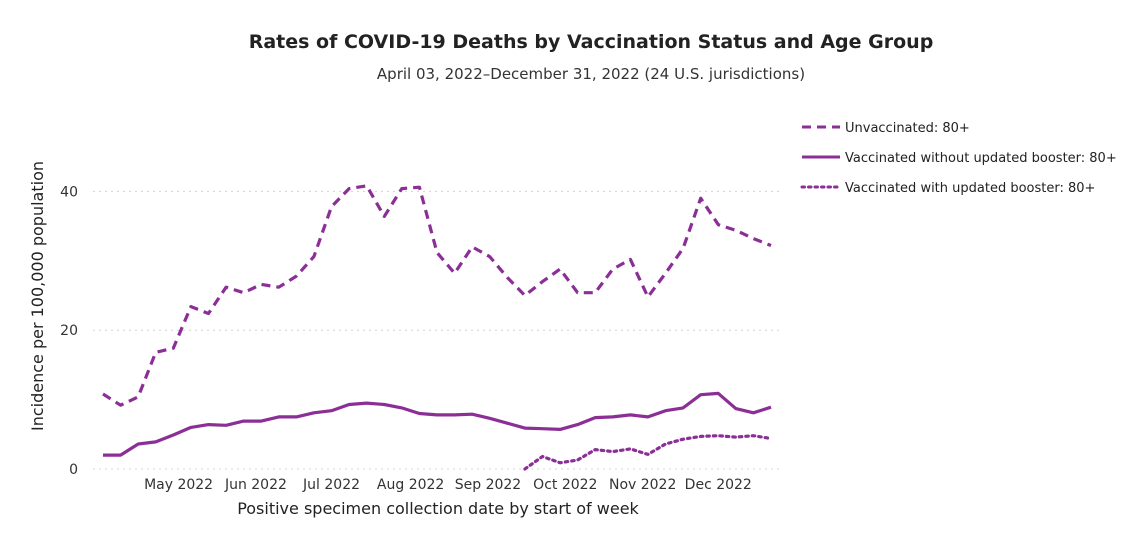 The image size is (1123, 544). Describe the element at coordinates (178, 485) in the screenshot. I see `x-tick-label: May 2022` at that location.